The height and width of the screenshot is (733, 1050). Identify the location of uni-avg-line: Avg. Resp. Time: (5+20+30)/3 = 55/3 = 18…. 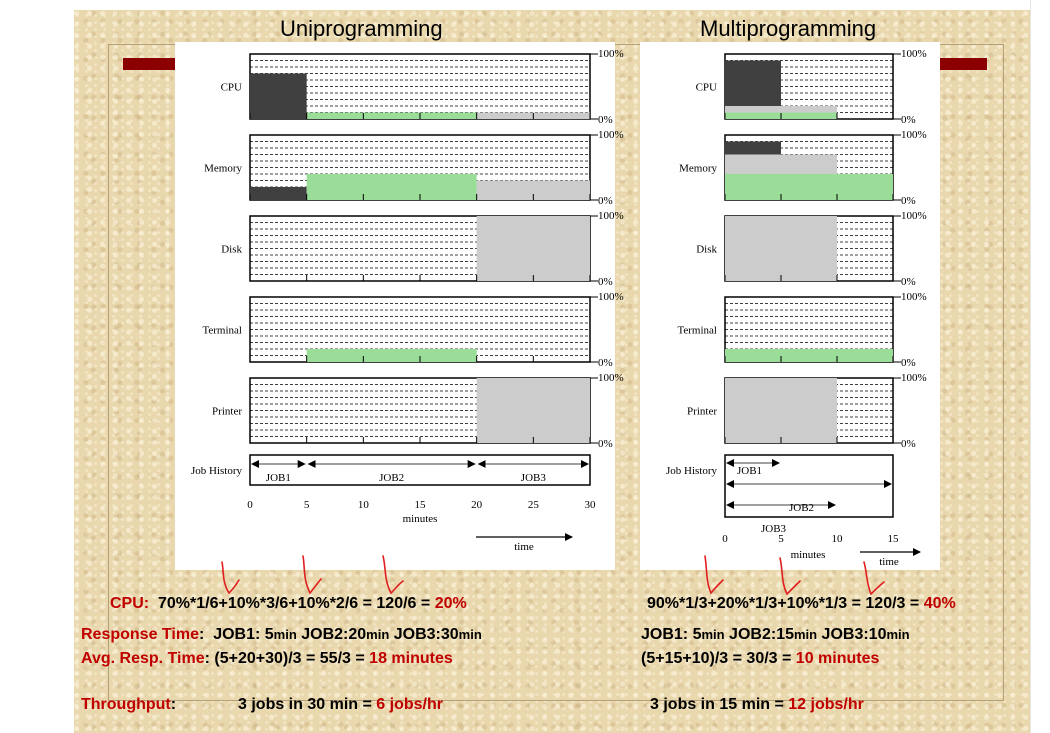
(267, 659).